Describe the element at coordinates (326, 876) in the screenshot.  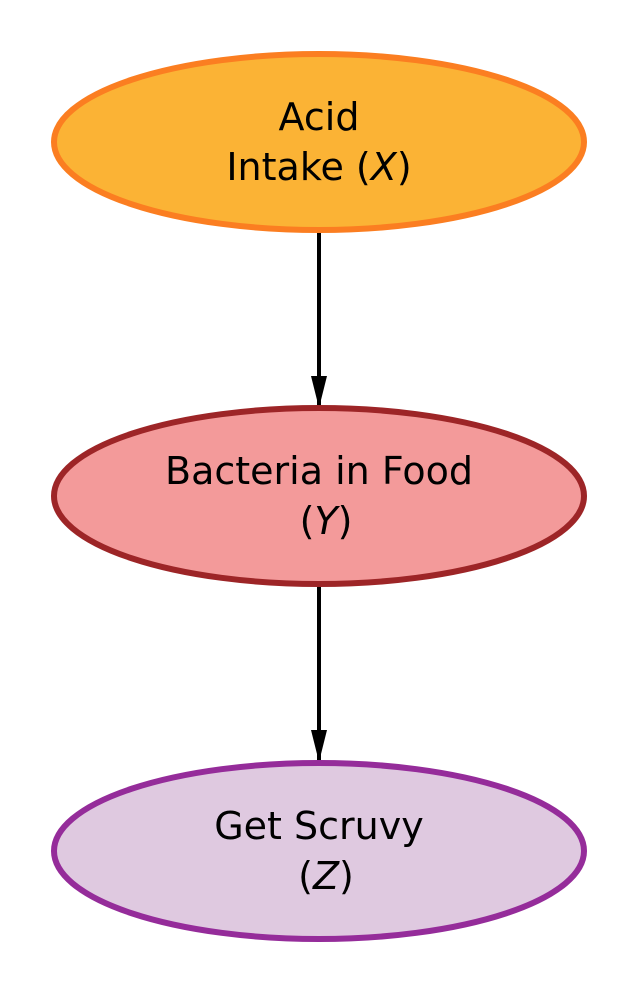
I see `node-get-scurvy-line2: (Z)` at that location.